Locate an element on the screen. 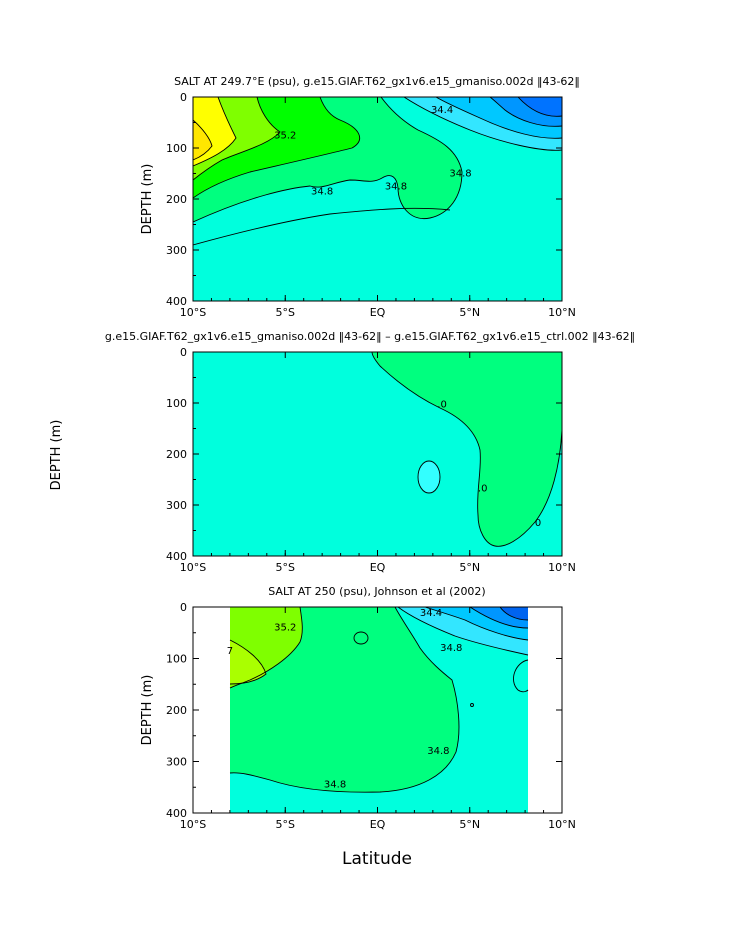 Image resolution: width=733 pixels, height=945 pixels. contour-label: 0 is located at coordinates (538, 523).